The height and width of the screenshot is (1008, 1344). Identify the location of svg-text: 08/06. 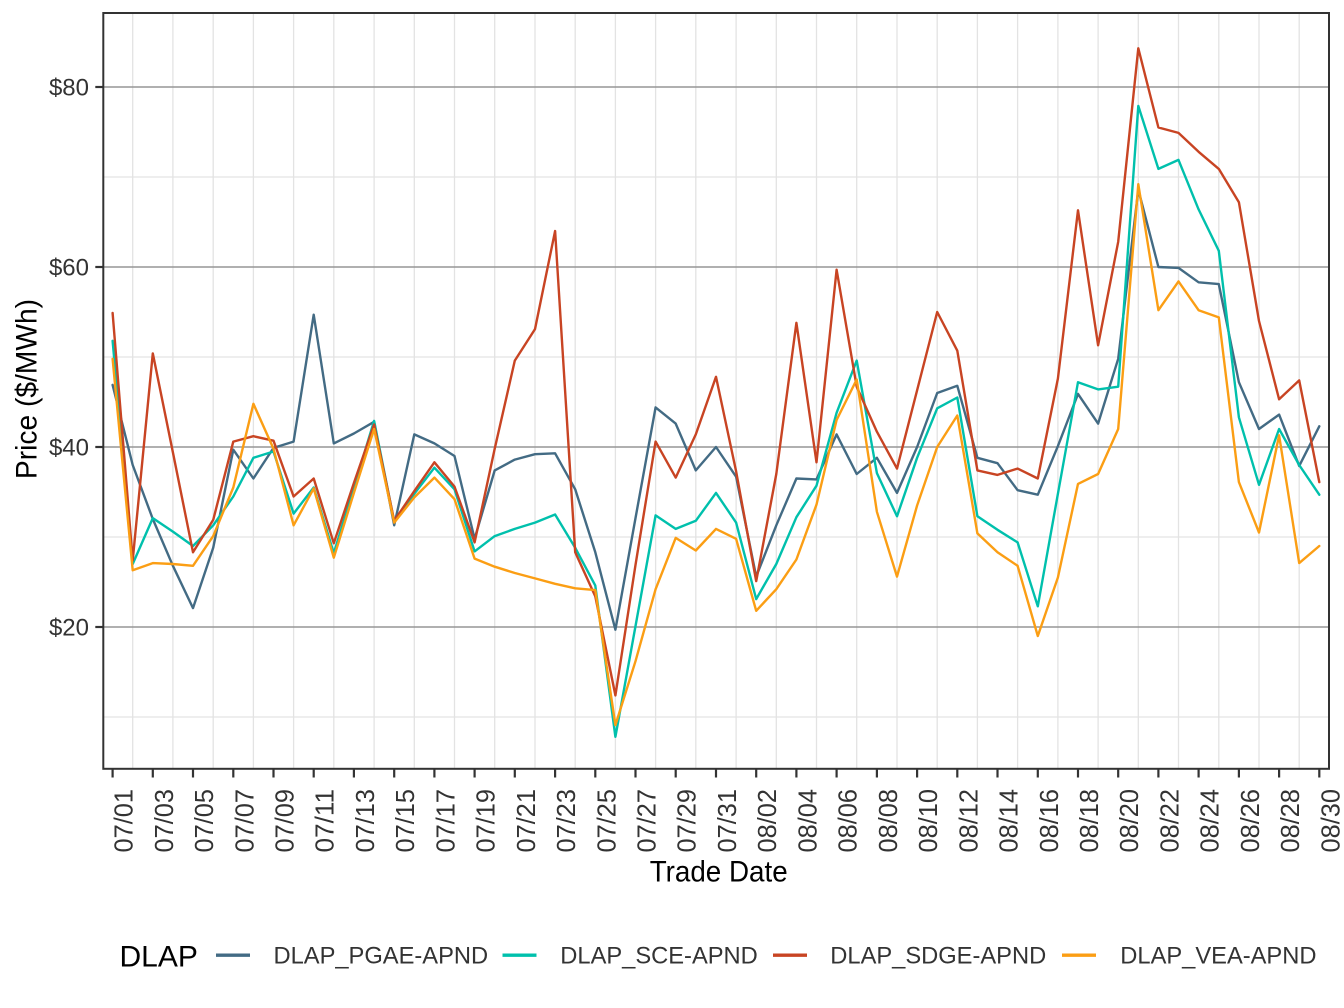
(848, 821).